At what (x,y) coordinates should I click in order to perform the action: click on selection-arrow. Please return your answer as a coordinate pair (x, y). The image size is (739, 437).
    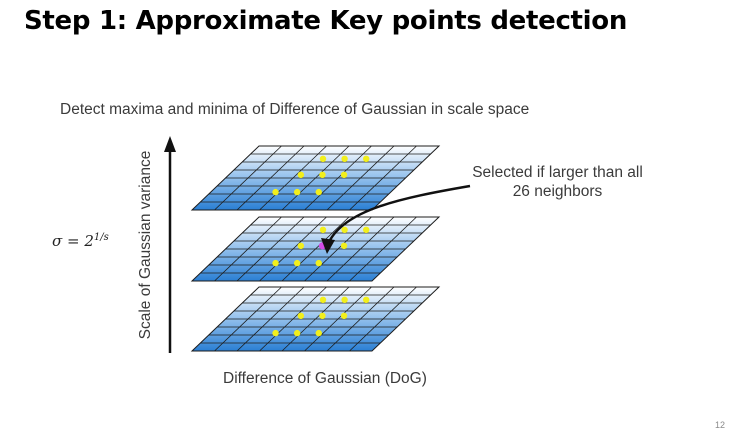
    Looking at the image, I should click on (399, 213).